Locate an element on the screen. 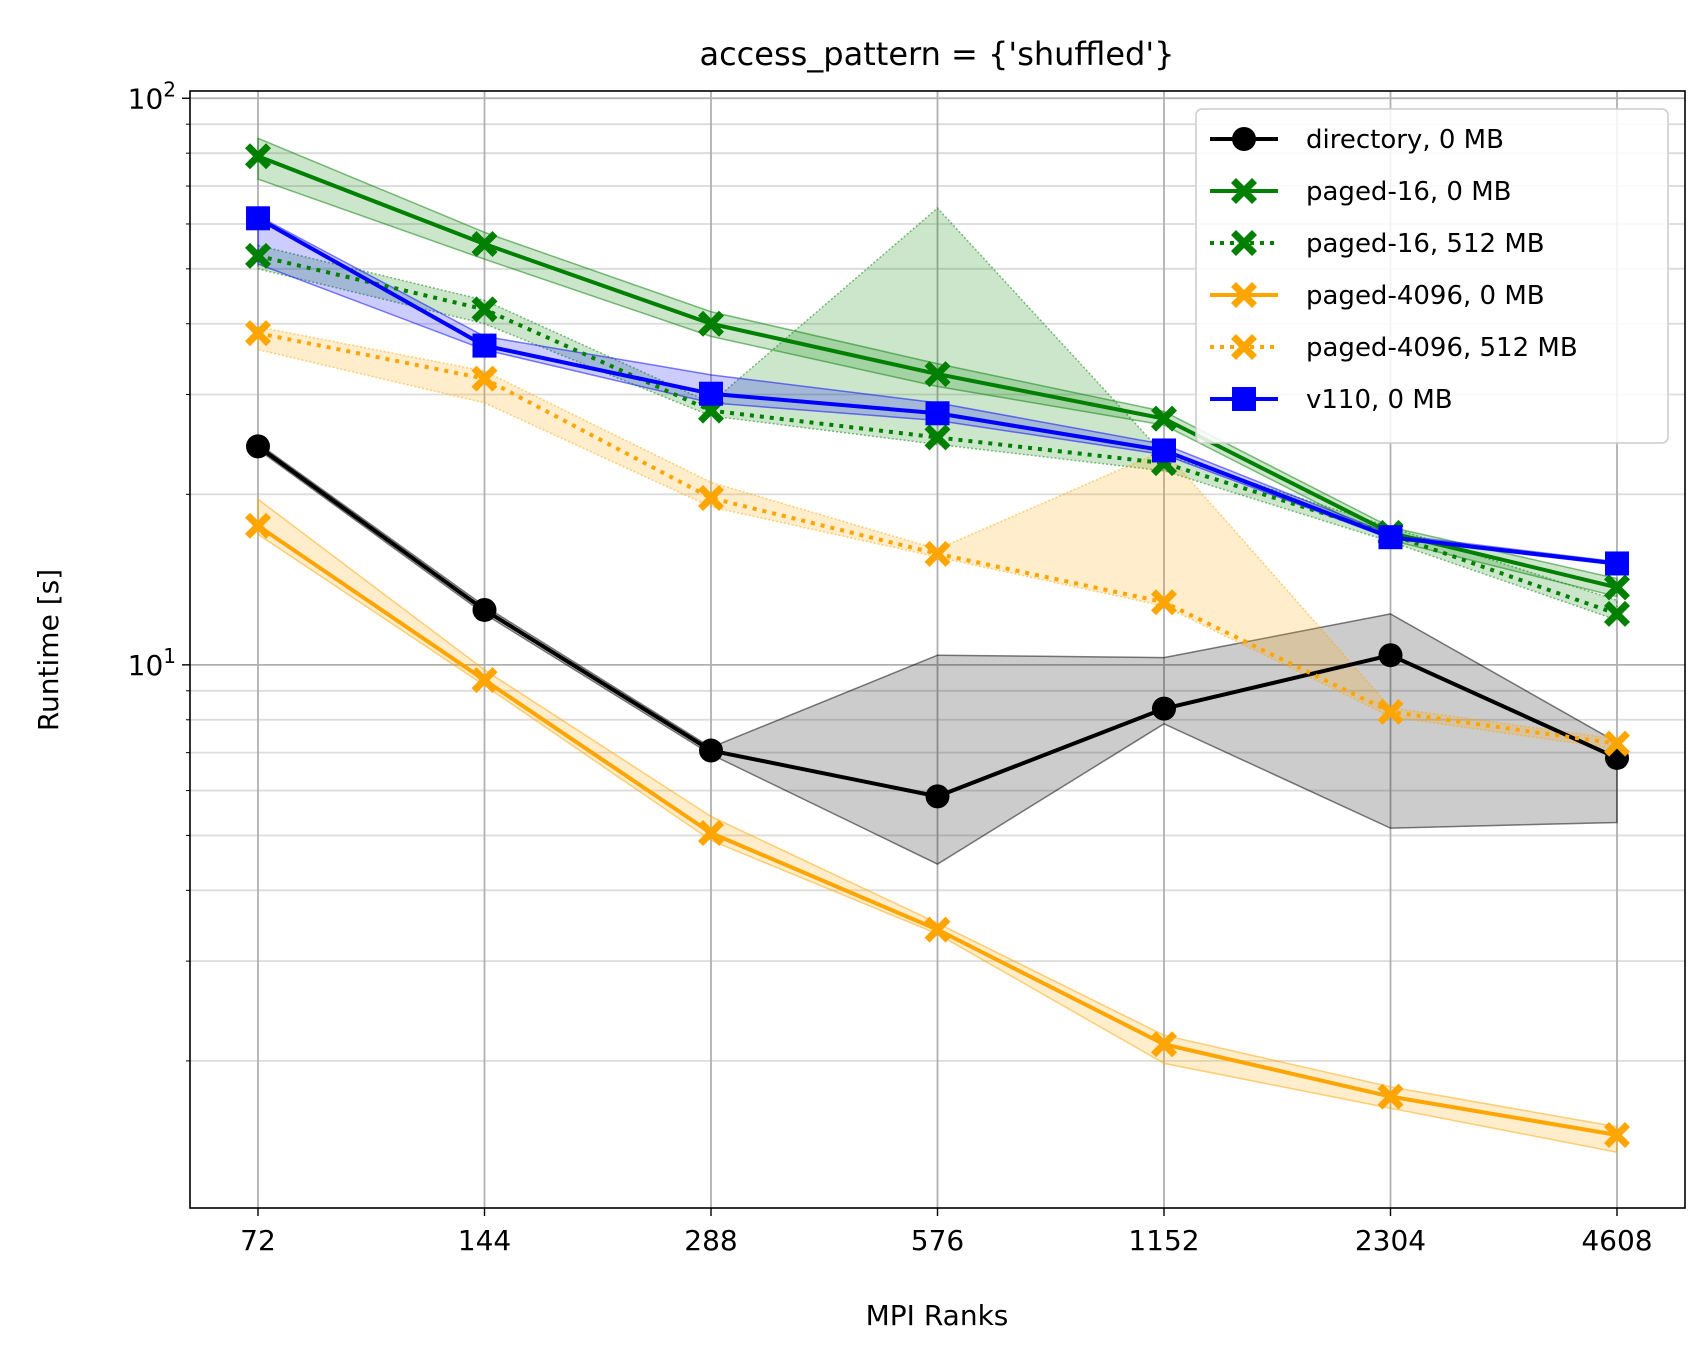 Image resolution: width=1707 pixels, height=1361 pixels. y-tick-label: 10² is located at coordinates (152, 96).